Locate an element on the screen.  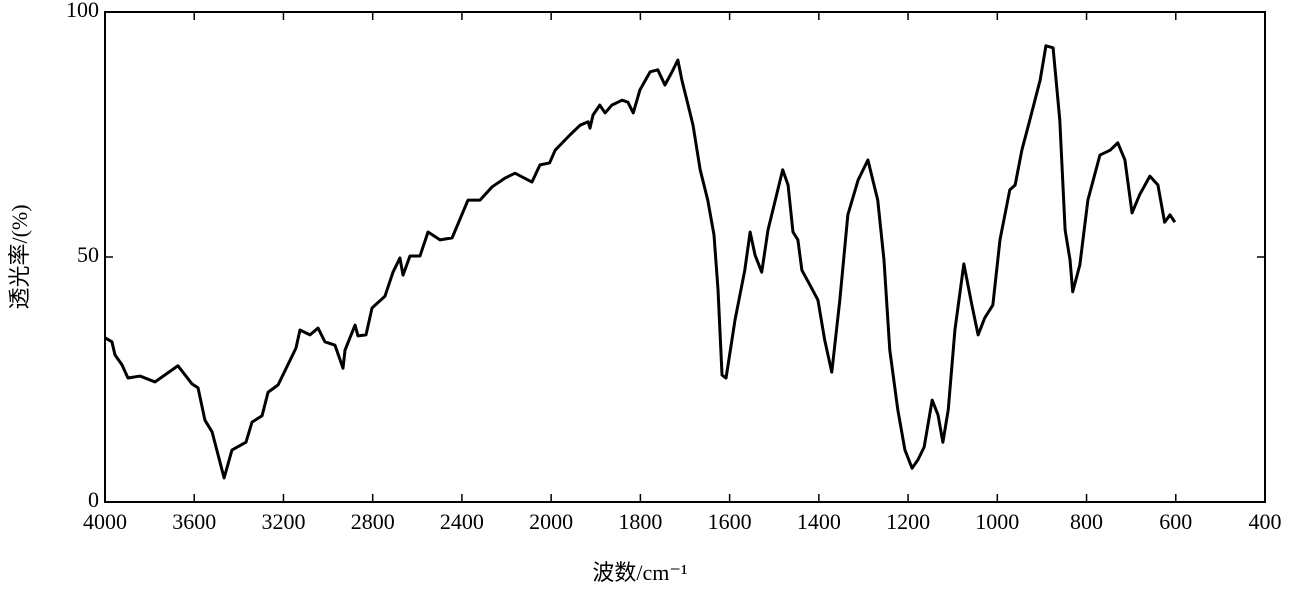
y-tick-label: 50 is located at coordinates (88, 254).